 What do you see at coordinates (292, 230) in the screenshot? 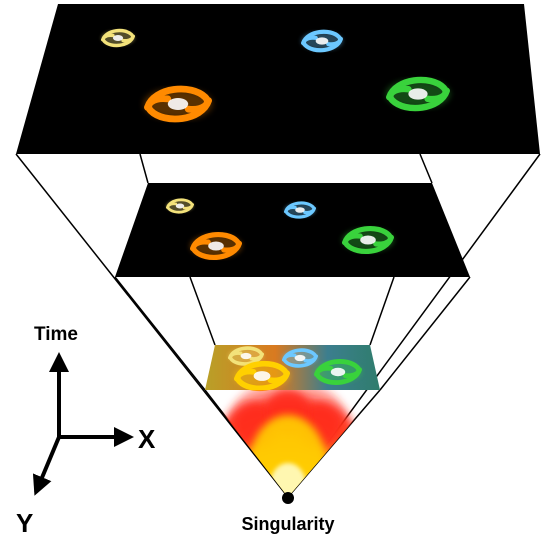
I see `space-plane-medium` at bounding box center [292, 230].